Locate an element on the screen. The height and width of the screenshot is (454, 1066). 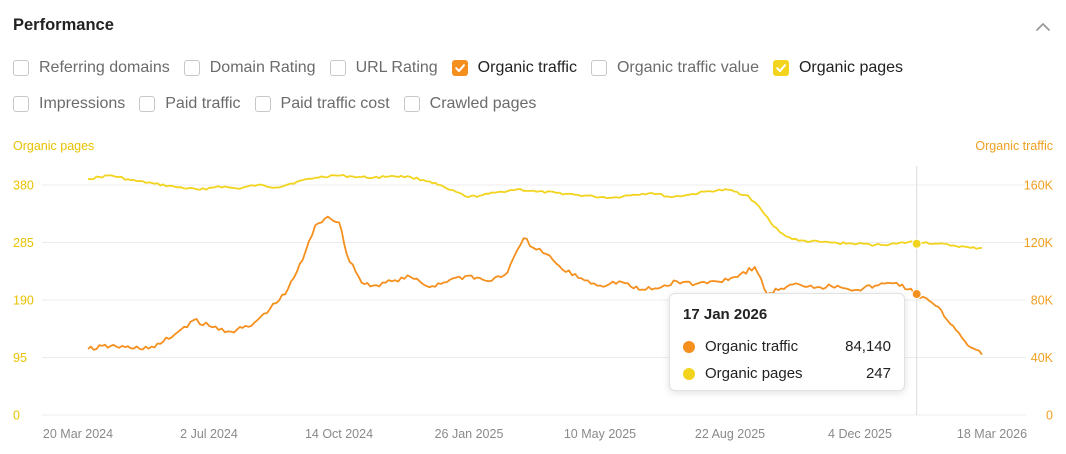
checkbox-organic-traffic-value: Organic traffic value is located at coordinates (674, 68).